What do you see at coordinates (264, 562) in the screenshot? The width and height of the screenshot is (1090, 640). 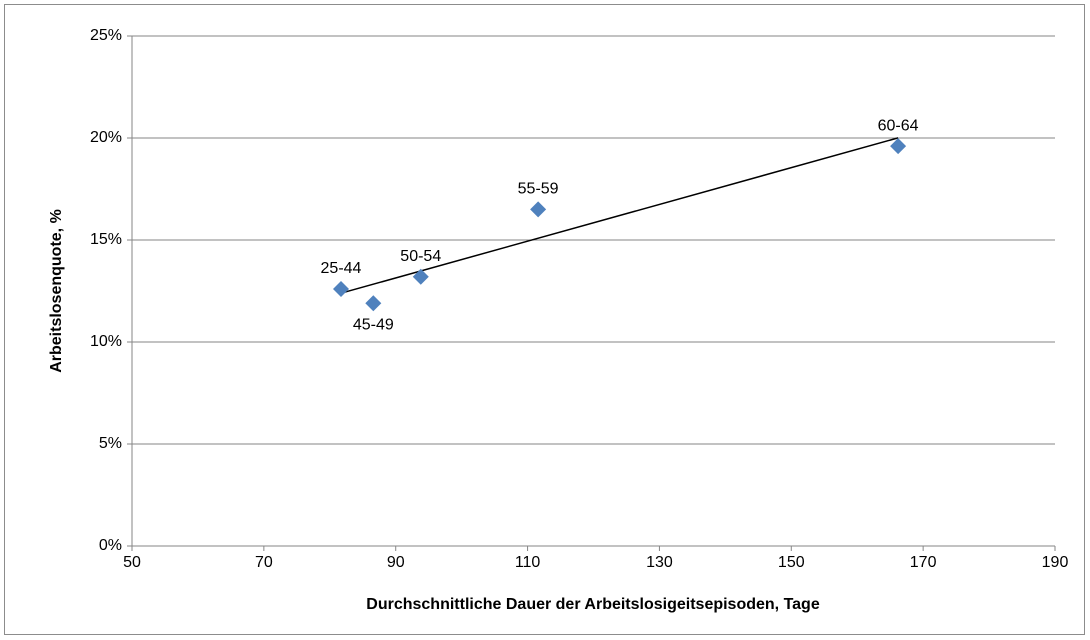 I see `x-tick-label: 70` at bounding box center [264, 562].